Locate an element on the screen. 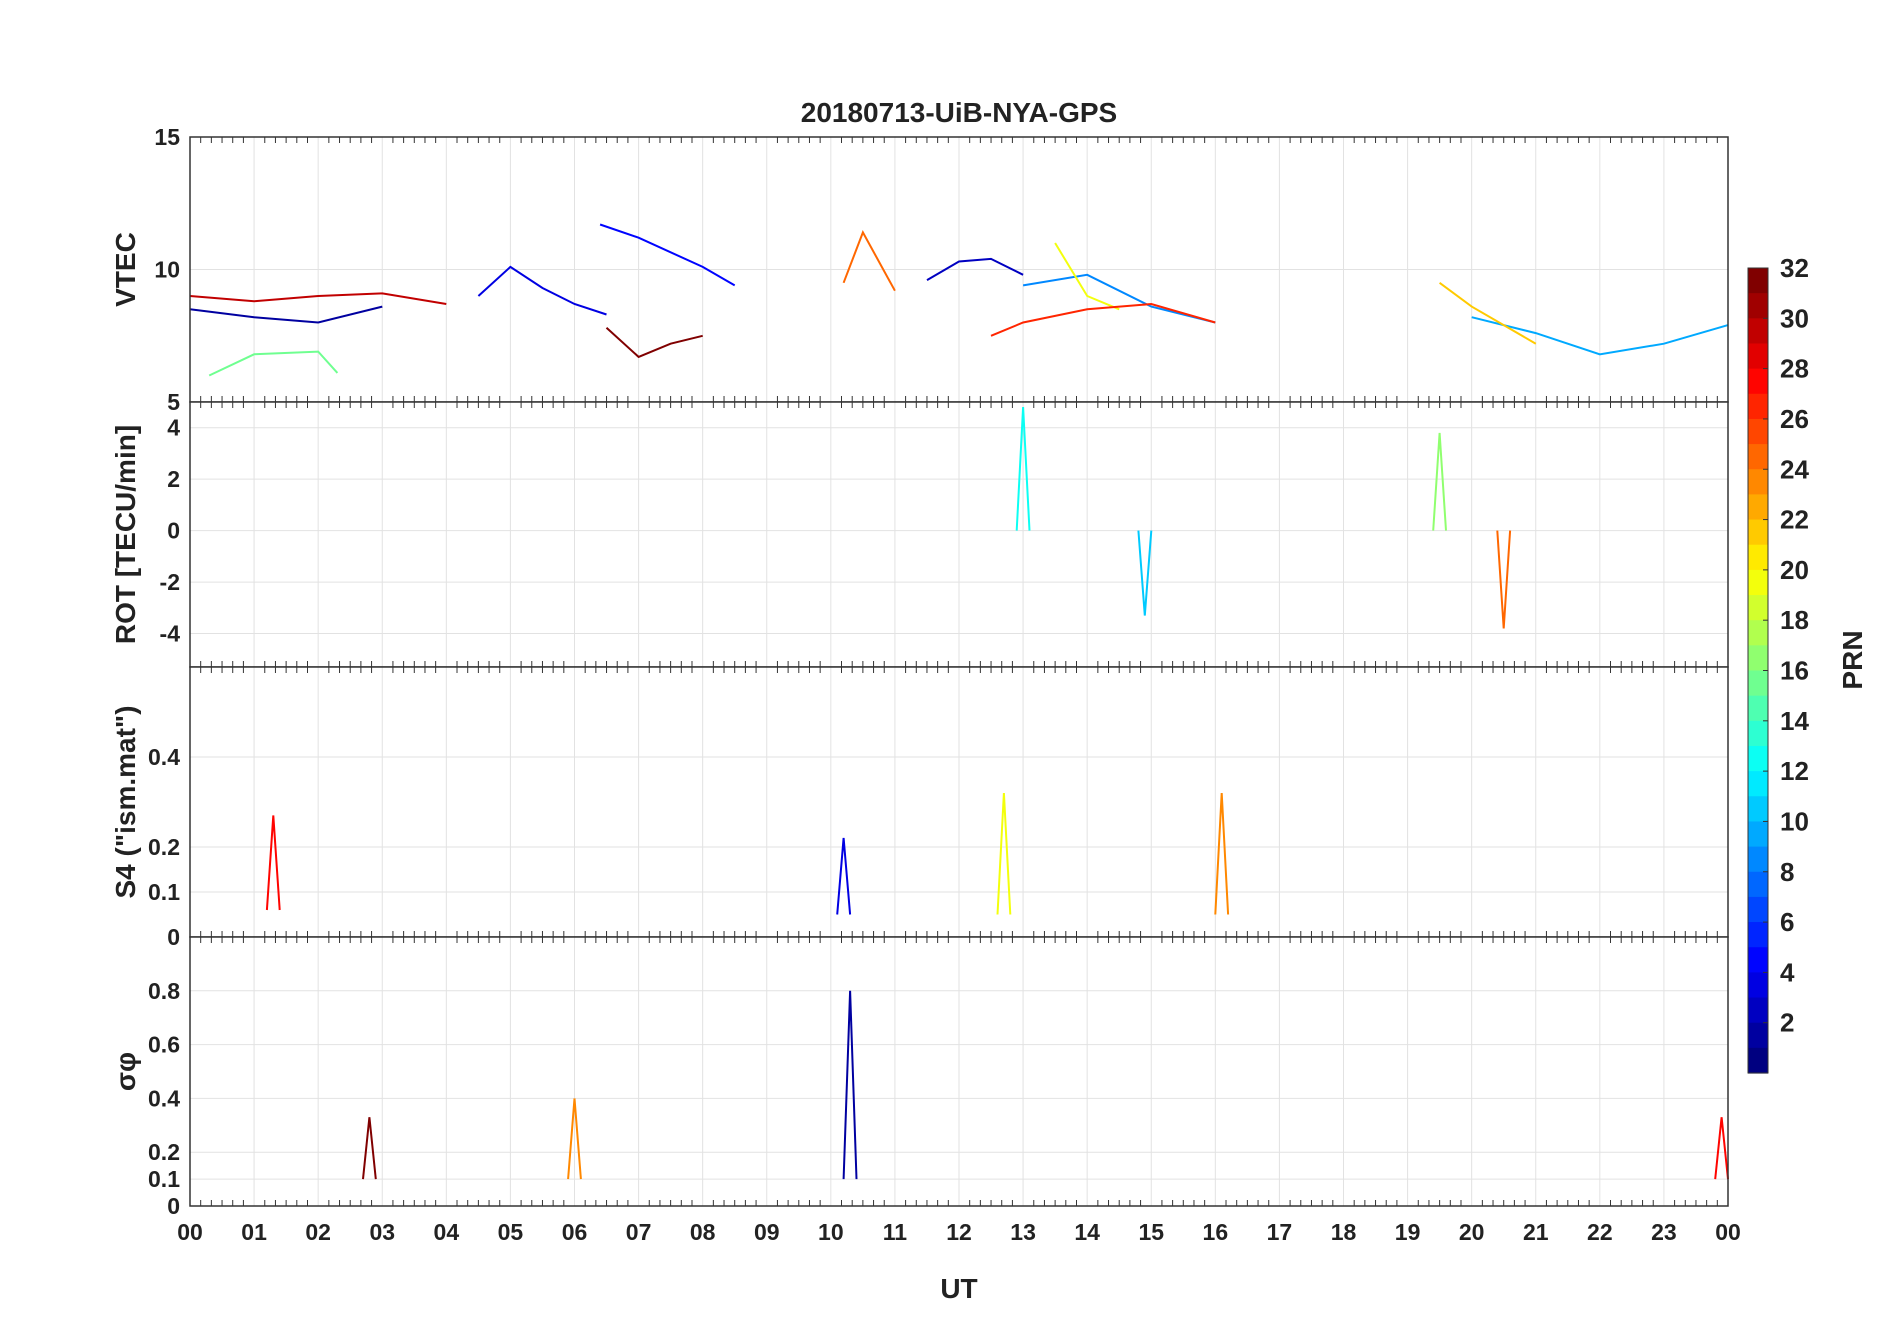 The height and width of the screenshot is (1330, 1902). y-tick-label: 2 is located at coordinates (173, 479).